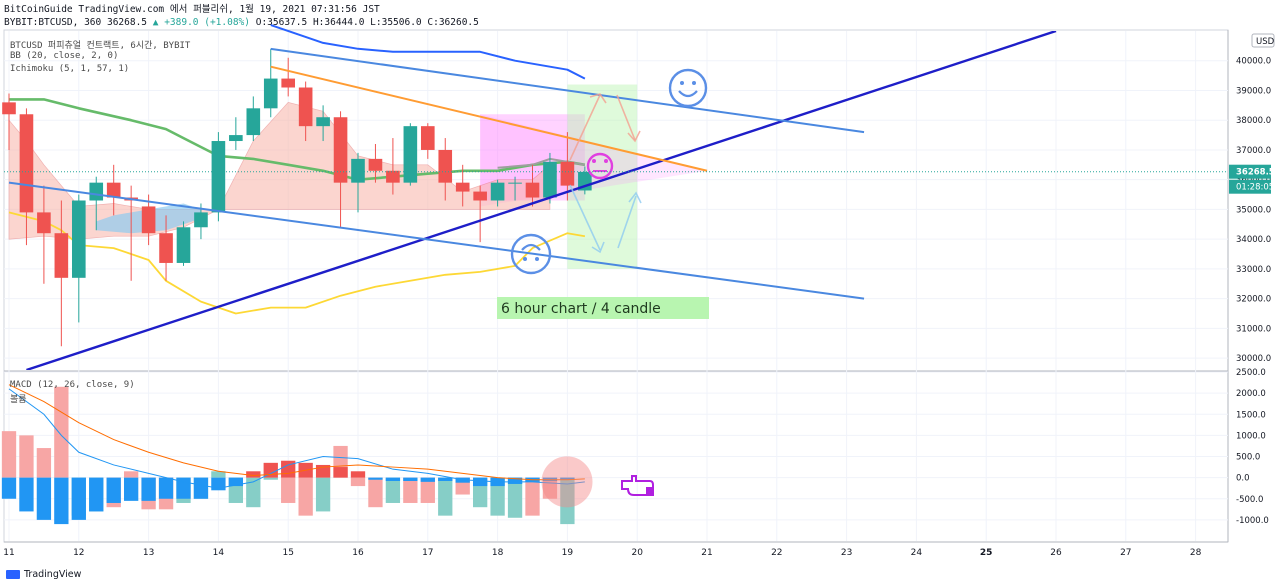 The height and width of the screenshot is (588, 1280). What do you see at coordinates (127, 22) in the screenshot?
I see `current-price: 36268.5` at bounding box center [127, 22].